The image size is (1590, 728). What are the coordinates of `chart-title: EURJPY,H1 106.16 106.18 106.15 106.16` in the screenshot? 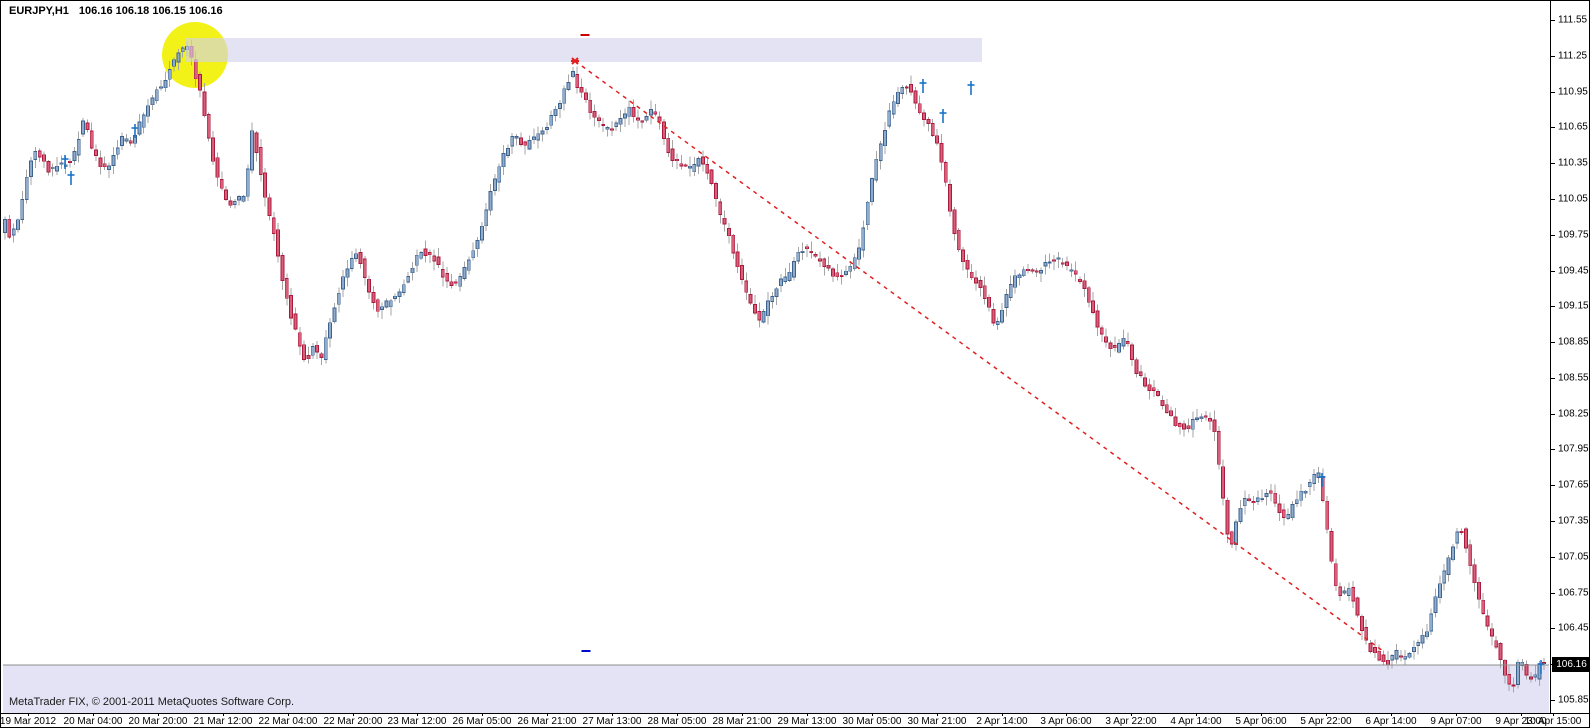 It's located at (116, 11).